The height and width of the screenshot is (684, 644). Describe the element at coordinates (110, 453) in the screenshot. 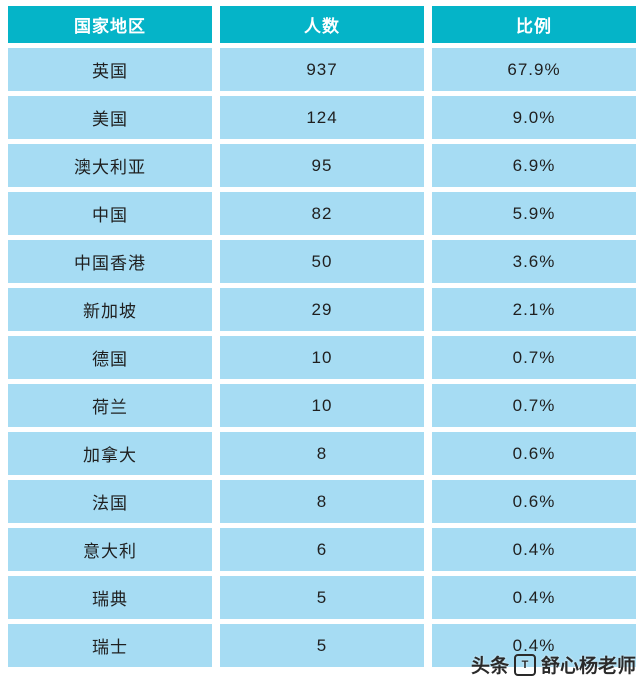

I see `cell-country: 加拿大` at that location.